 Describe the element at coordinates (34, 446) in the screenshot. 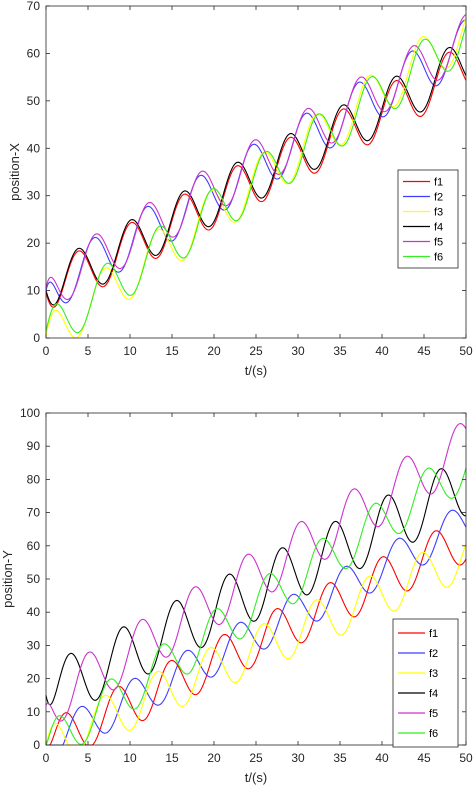

I see `y-tick-label: 90` at that location.